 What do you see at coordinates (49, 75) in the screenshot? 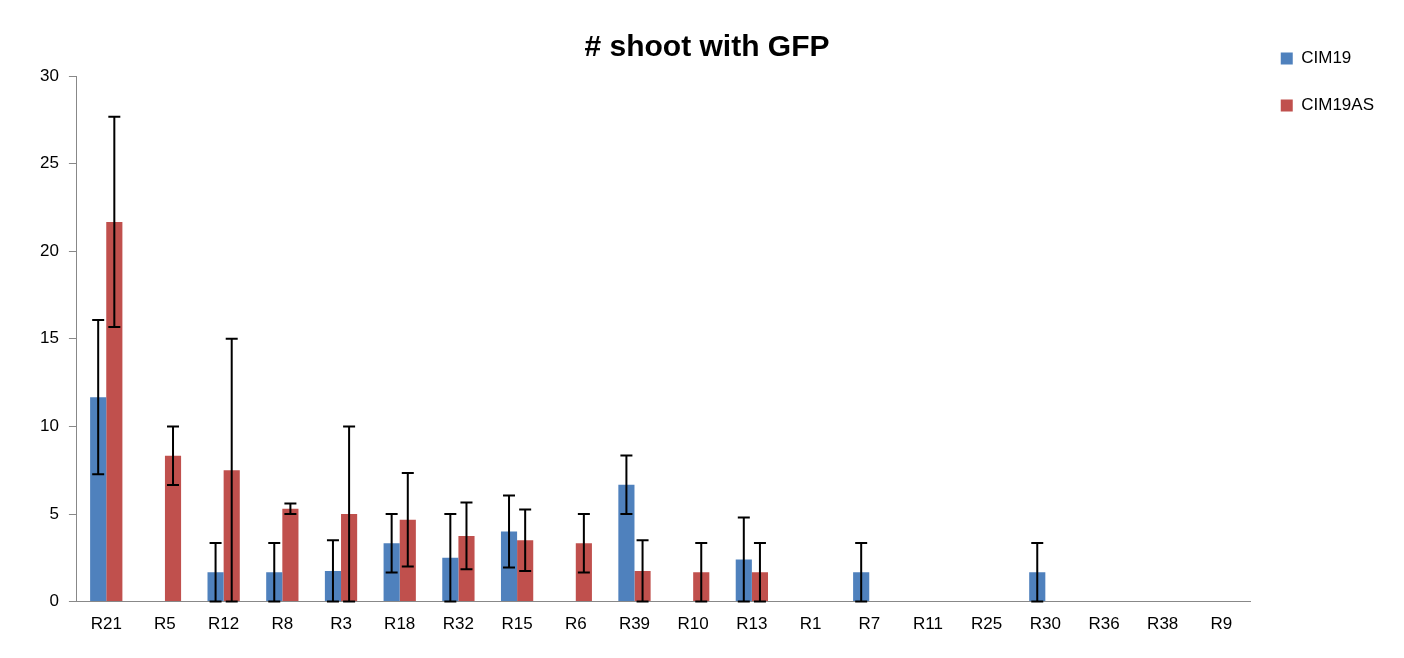
I see `y-tick-label: 30` at bounding box center [49, 75].